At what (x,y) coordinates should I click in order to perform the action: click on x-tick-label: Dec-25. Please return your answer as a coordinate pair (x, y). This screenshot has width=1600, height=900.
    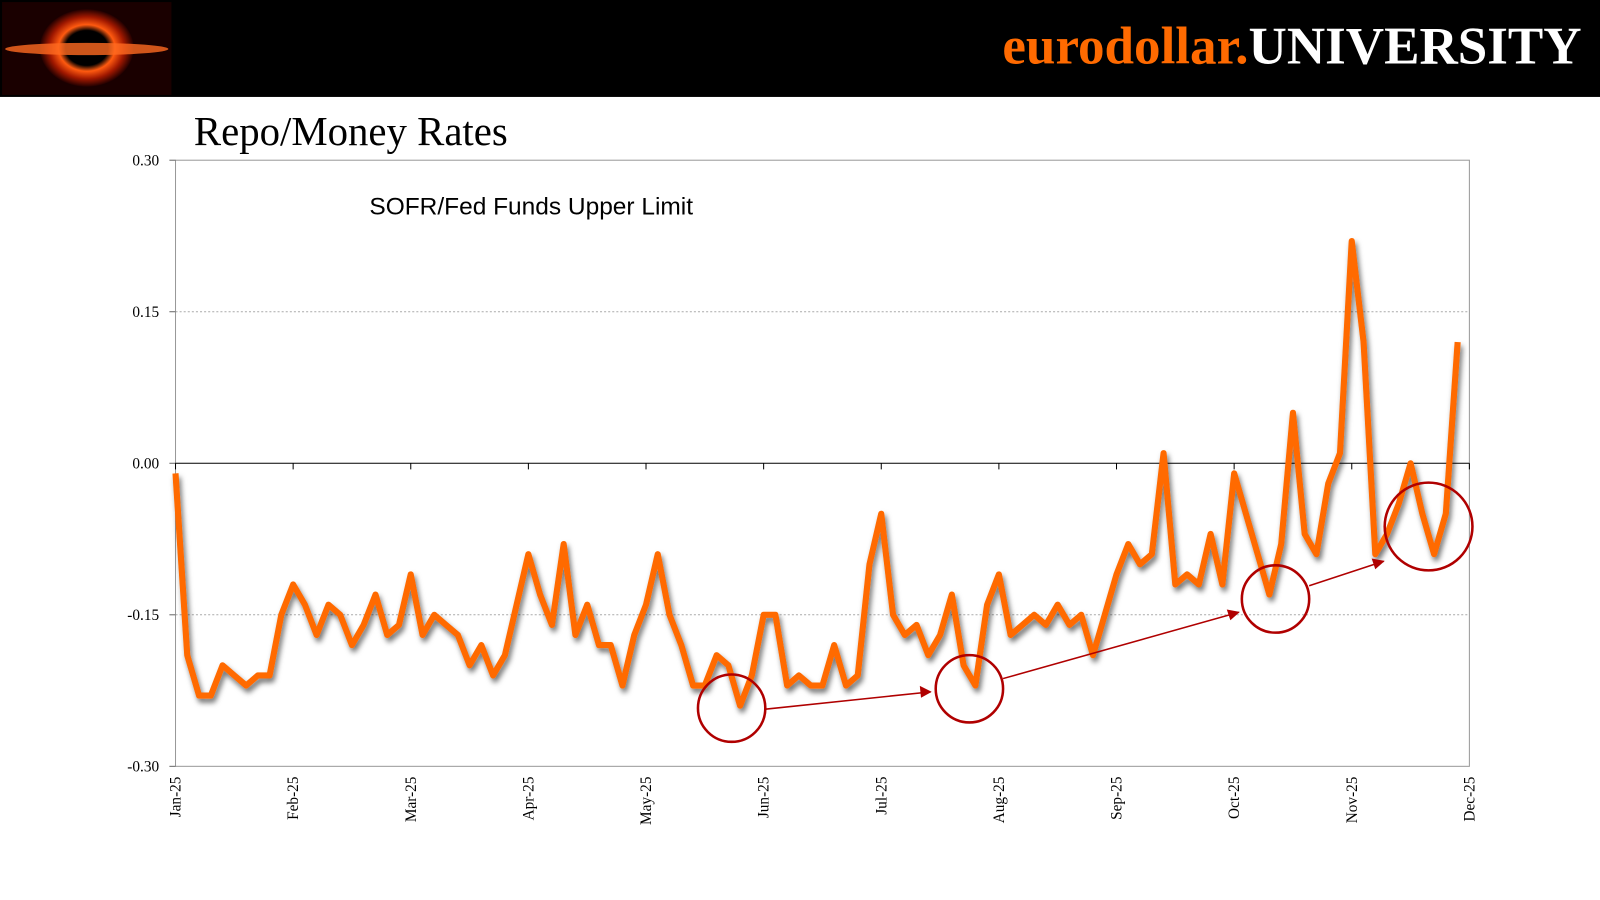
    Looking at the image, I should click on (1469, 798).